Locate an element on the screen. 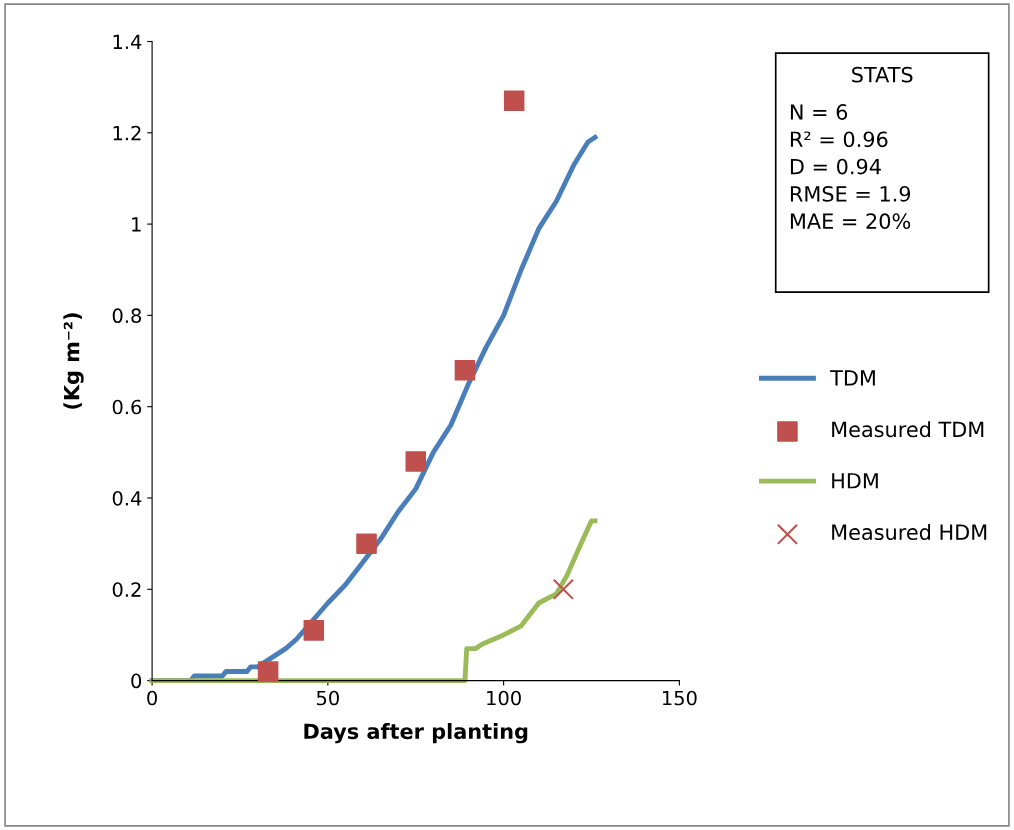 The image size is (1014, 830). text: RMSE = 1.9 is located at coordinates (850, 193).